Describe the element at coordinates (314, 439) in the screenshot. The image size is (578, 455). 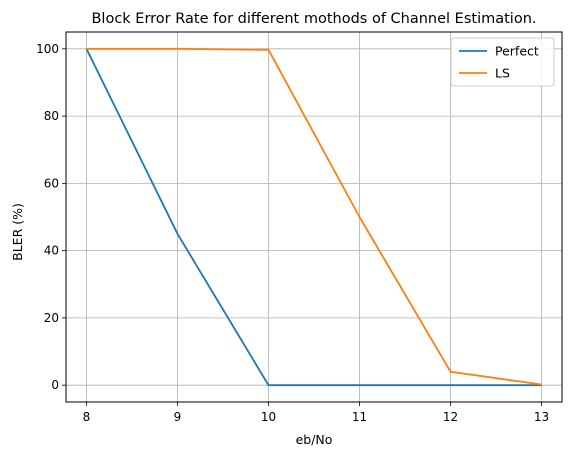
I see `x-axis-label: eb/No` at that location.